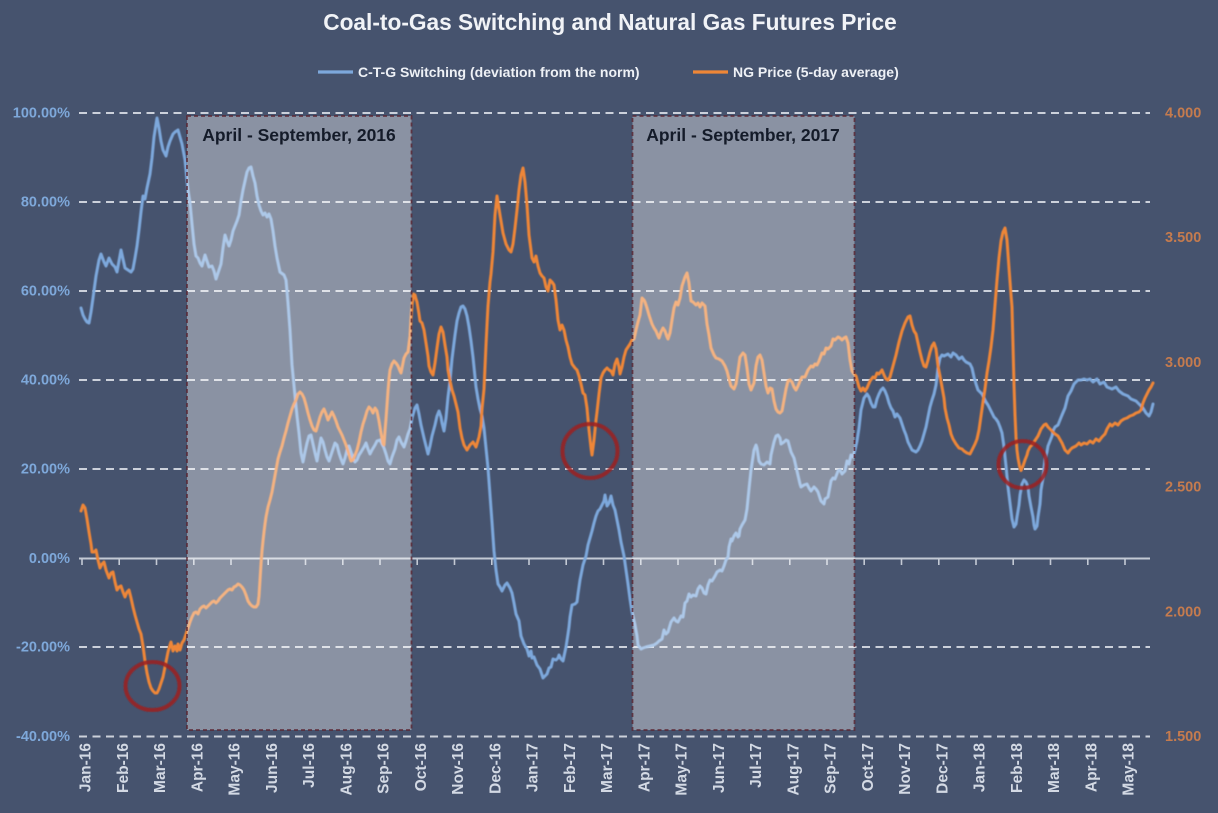 The height and width of the screenshot is (813, 1218). I want to click on svg-text: NG Price (5-day average), so click(816, 72).